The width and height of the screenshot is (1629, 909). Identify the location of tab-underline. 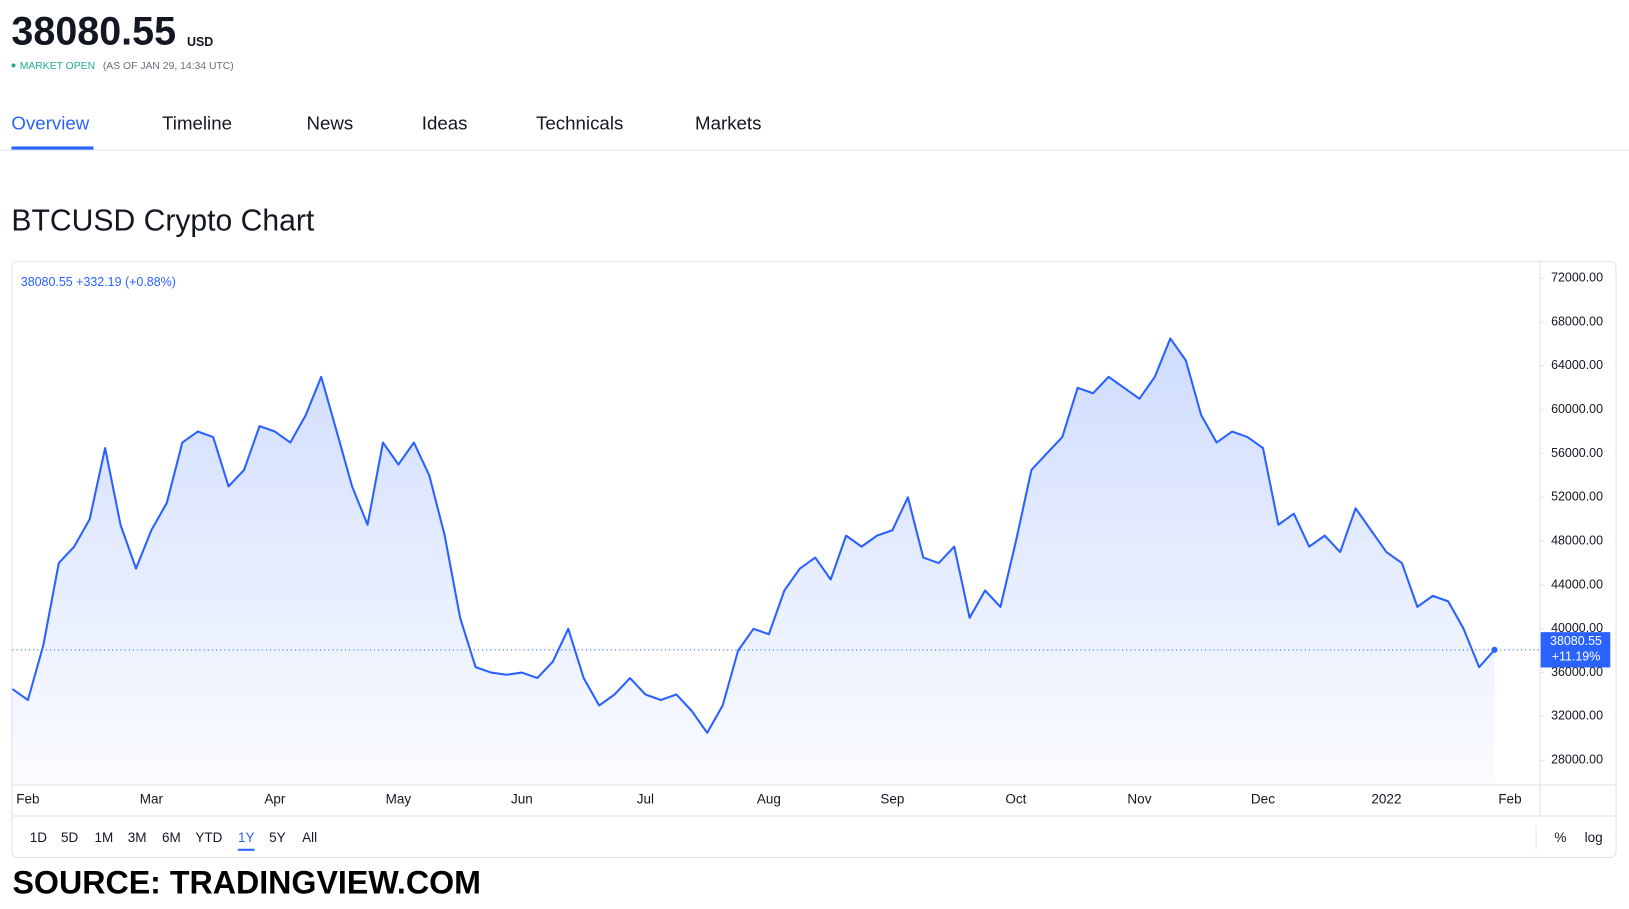
(52, 148).